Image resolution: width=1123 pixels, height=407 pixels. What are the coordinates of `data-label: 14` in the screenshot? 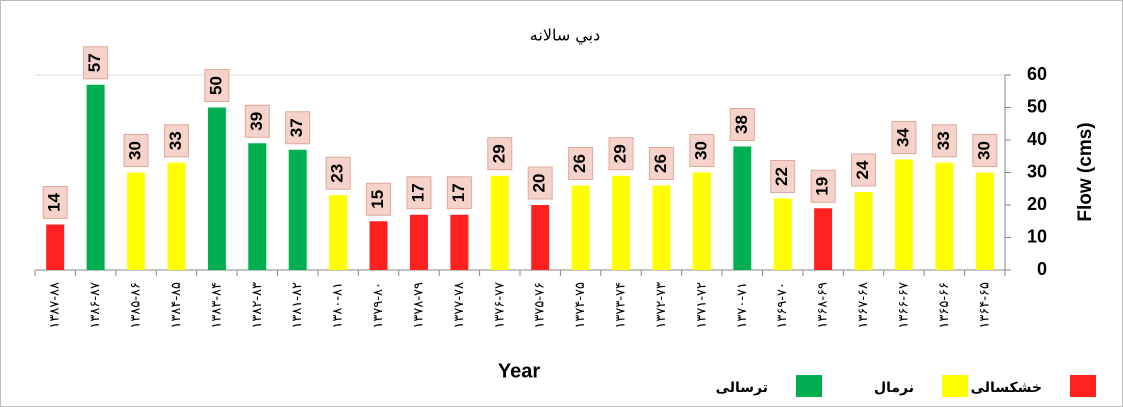 It's located at (54, 202).